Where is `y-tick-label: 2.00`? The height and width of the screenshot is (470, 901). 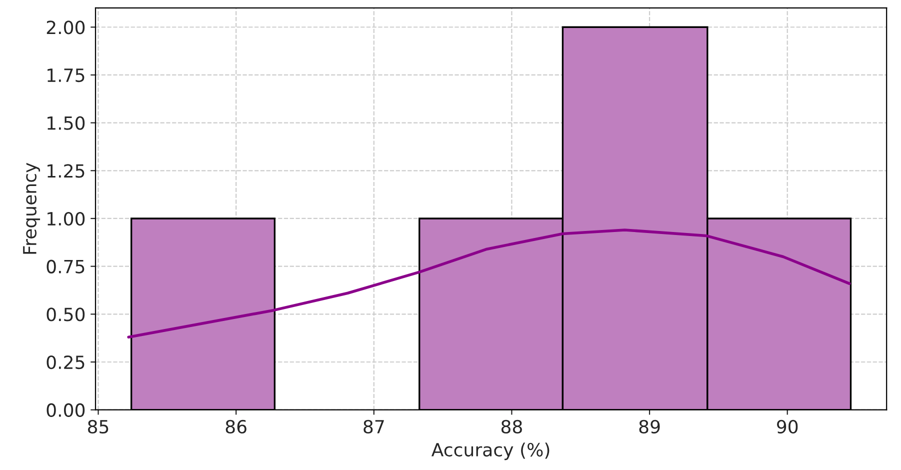 y-tick-label: 2.00 is located at coordinates (65, 27).